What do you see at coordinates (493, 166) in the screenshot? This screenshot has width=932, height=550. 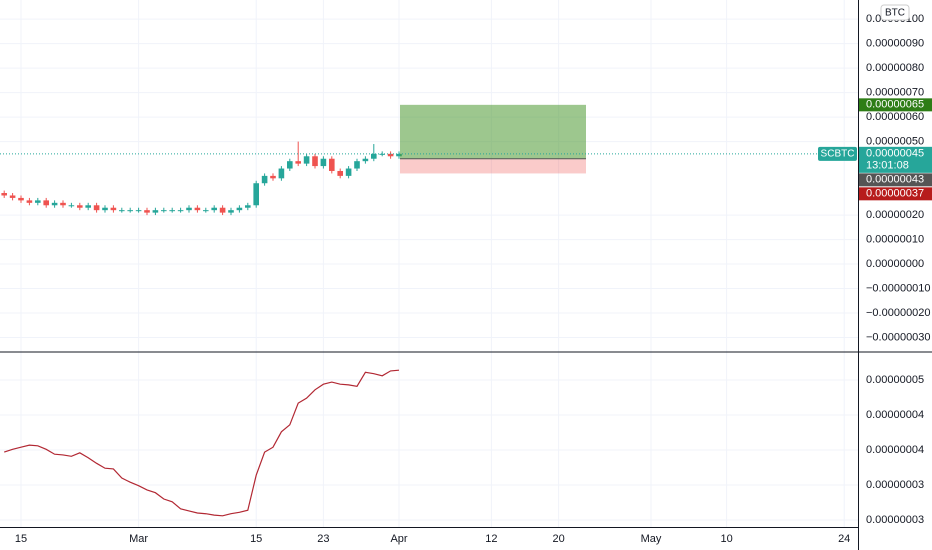 I see `position-loss-zone` at bounding box center [493, 166].